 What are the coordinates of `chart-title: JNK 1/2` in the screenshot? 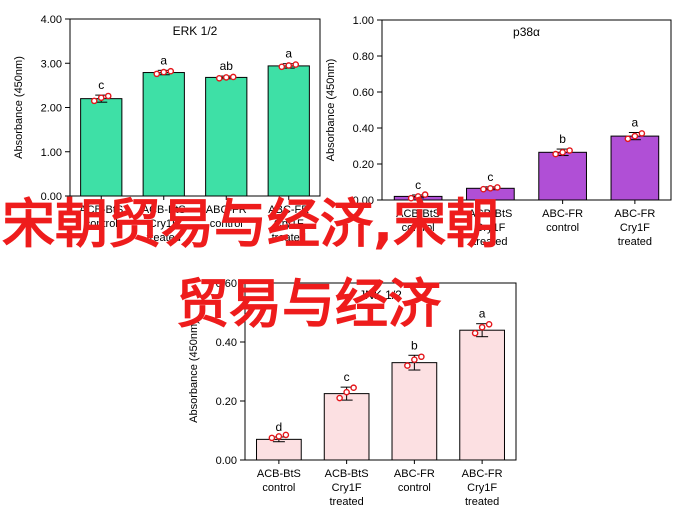 It's located at (380, 295).